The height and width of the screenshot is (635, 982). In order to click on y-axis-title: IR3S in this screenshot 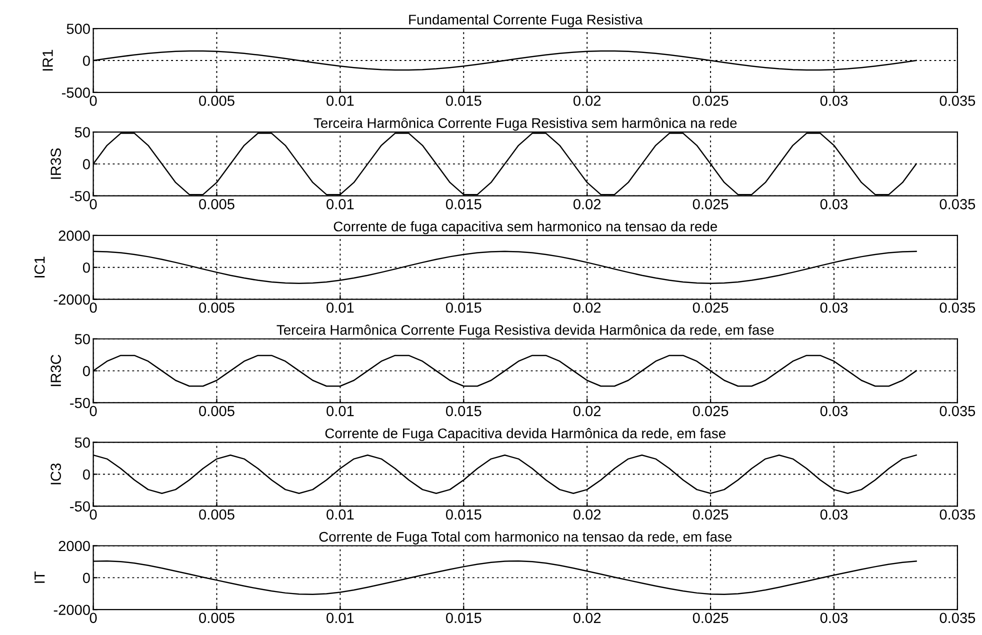, I will do `click(55, 163)`.